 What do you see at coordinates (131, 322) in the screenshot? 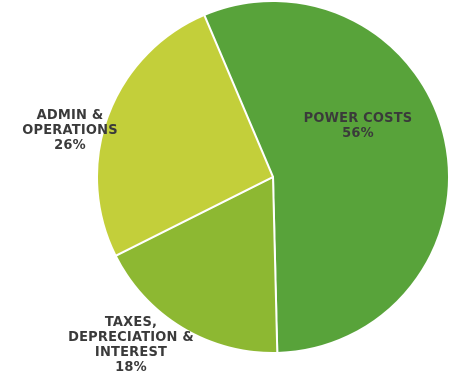
I see `pie-slice-label-line: TAXES,` at bounding box center [131, 322].